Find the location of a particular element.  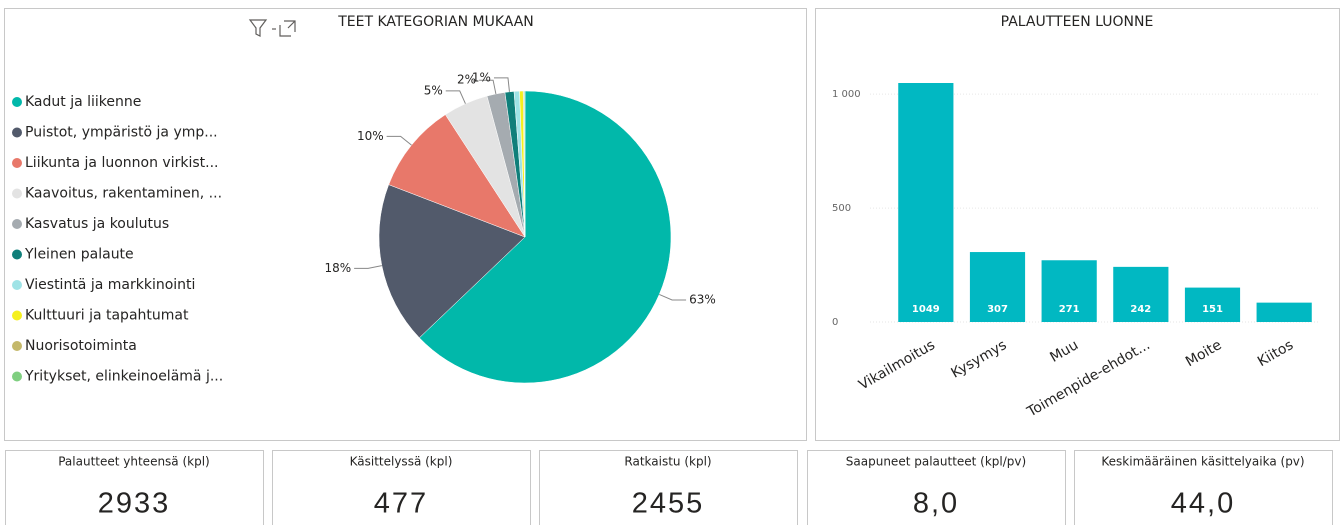

kpi-value: 477 is located at coordinates (401, 504).